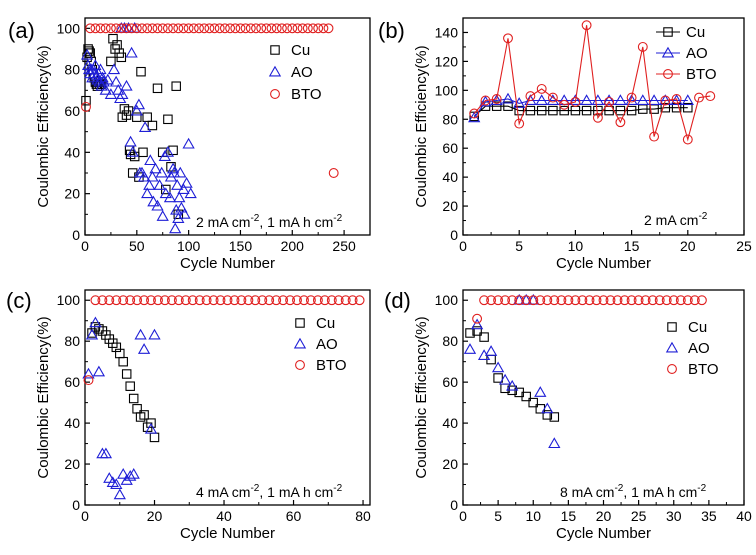 This screenshot has height=555, width=756. Describe the element at coordinates (668, 74) in the screenshot. I see `legend-marker` at that location.